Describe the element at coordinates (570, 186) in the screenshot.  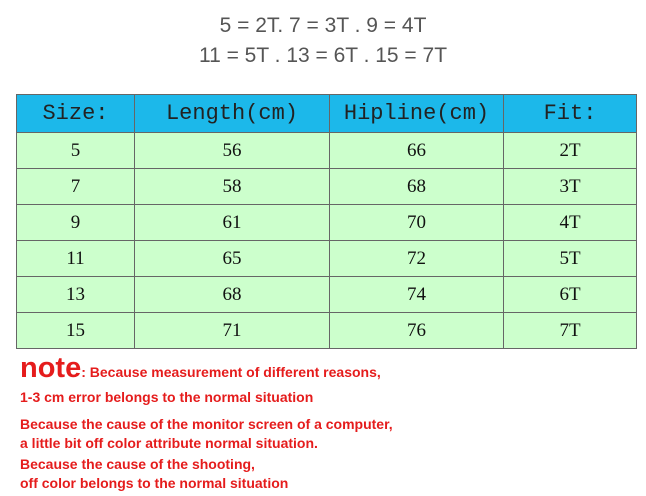
I see `table-cell: 3T` at that location.